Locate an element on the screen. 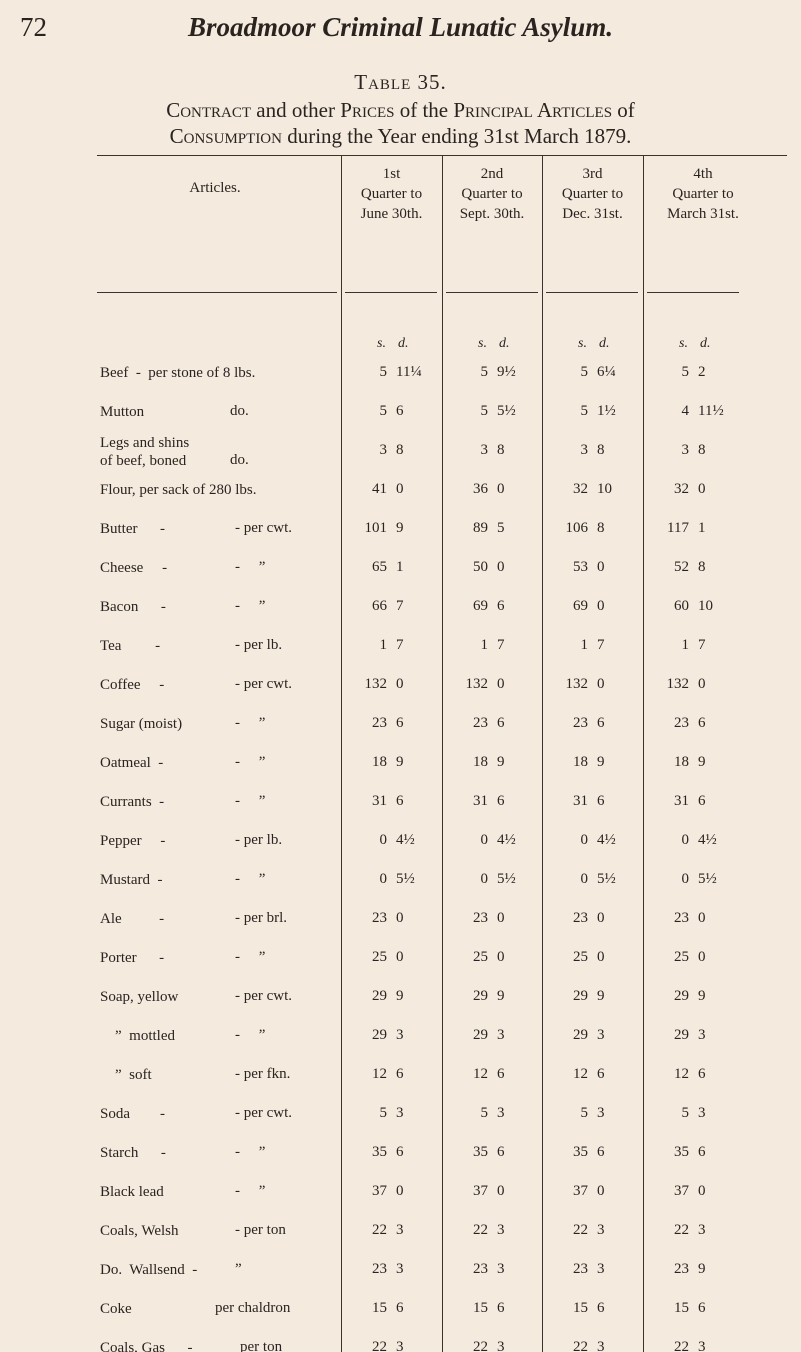 This screenshot has height=1352, width=801. shillings-value: 15 is located at coordinates (379, 1308).